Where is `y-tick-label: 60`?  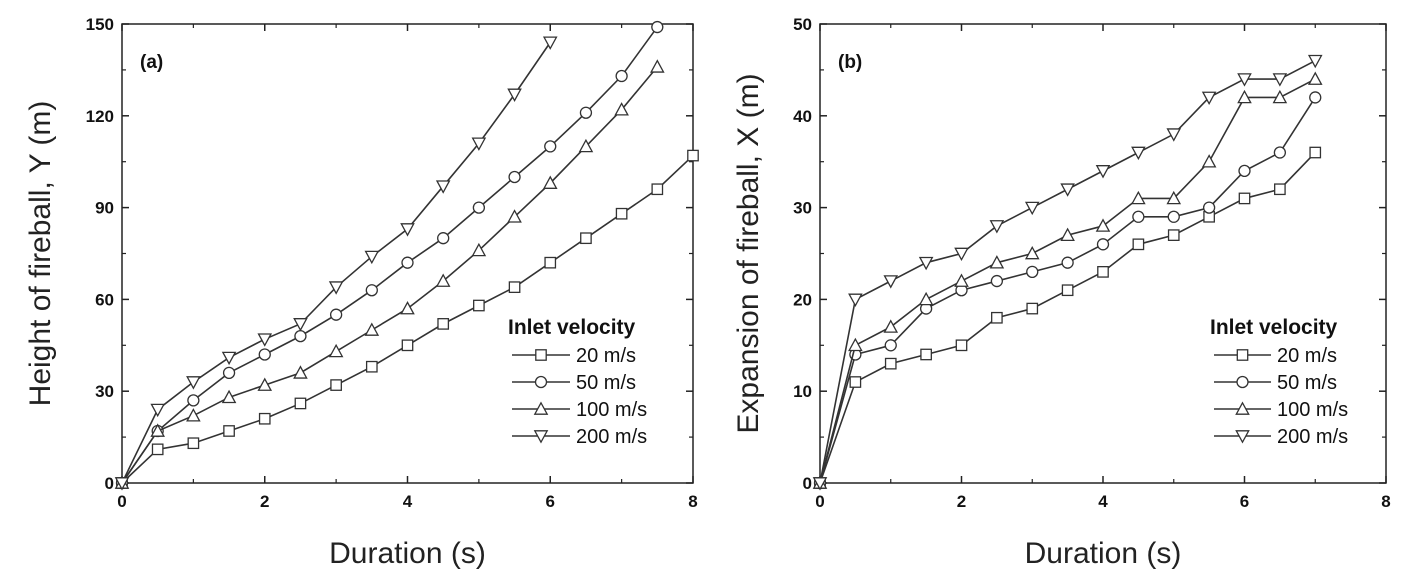 y-tick-label: 60 is located at coordinates (104, 299).